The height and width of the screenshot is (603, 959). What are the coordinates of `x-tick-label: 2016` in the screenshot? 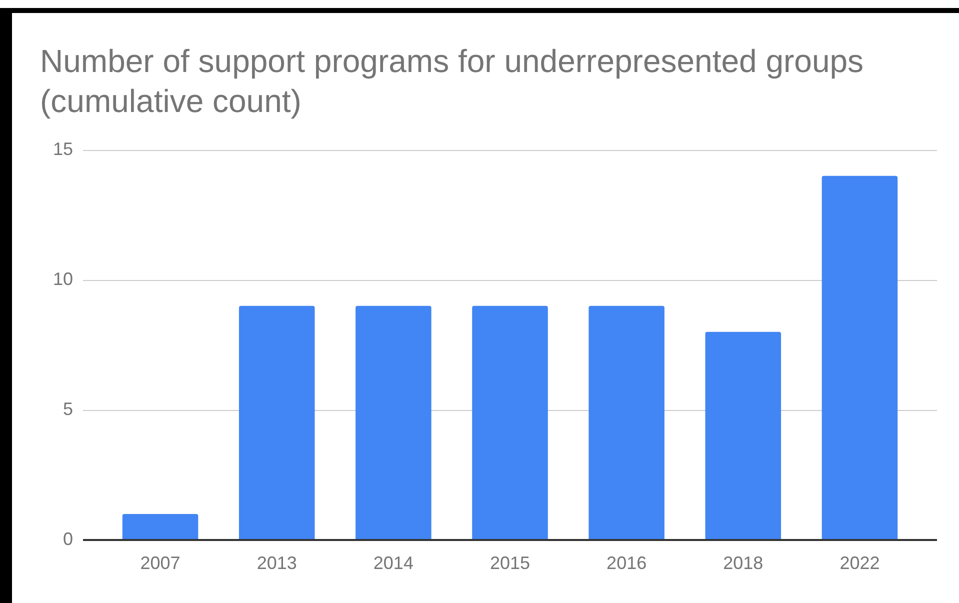 It's located at (626, 562).